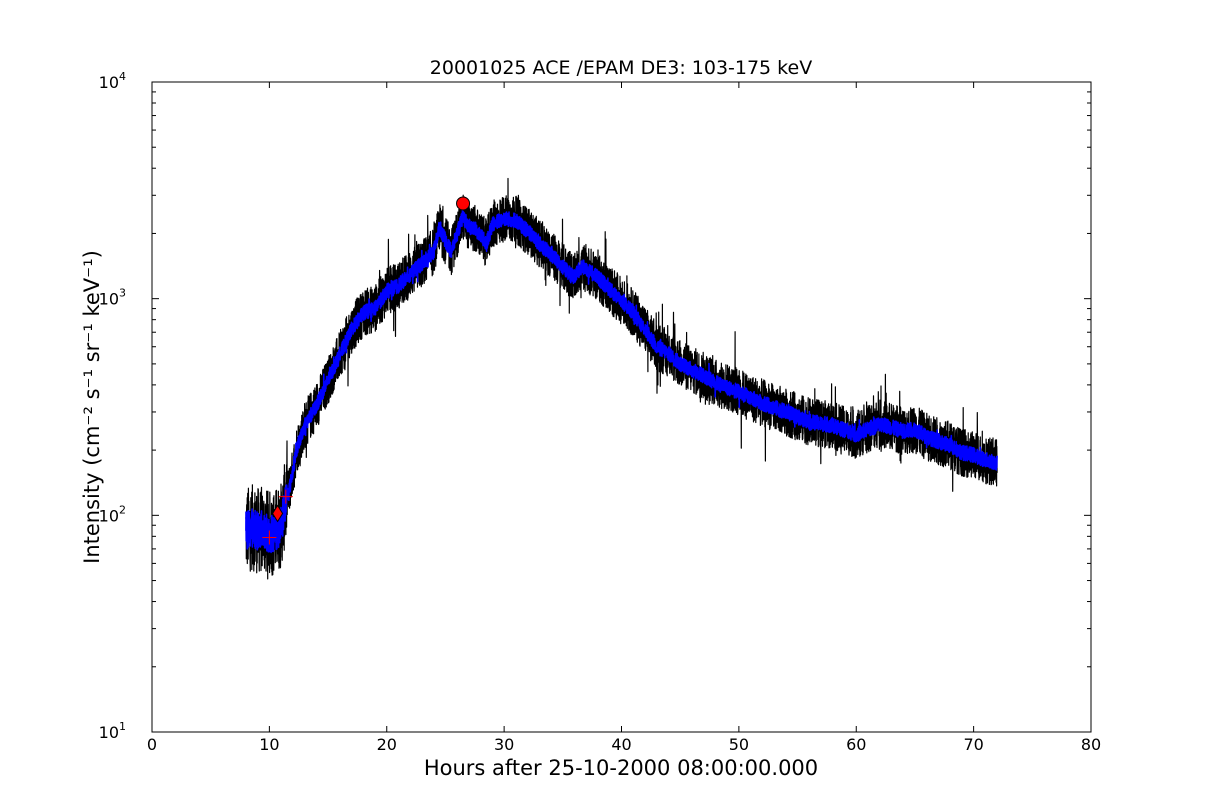 The width and height of the screenshot is (1212, 812). Describe the element at coordinates (152, 744) in the screenshot. I see `x-tick-label: 0` at that location.